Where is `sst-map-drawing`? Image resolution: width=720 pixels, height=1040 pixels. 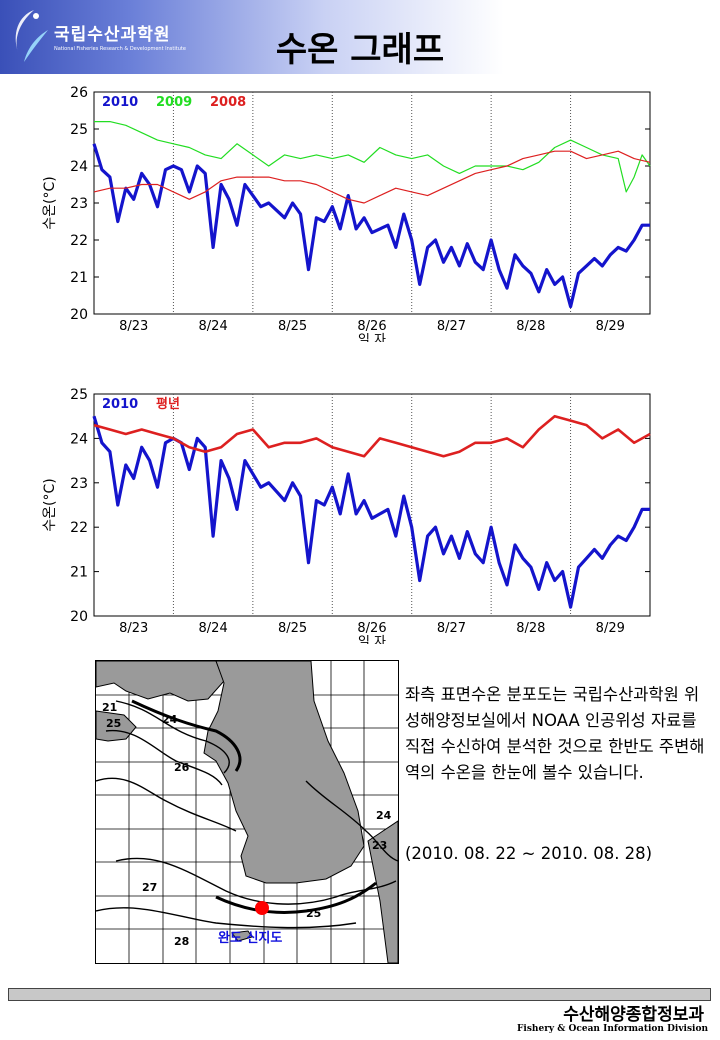
sst-map-drawing is located at coordinates (247, 812).